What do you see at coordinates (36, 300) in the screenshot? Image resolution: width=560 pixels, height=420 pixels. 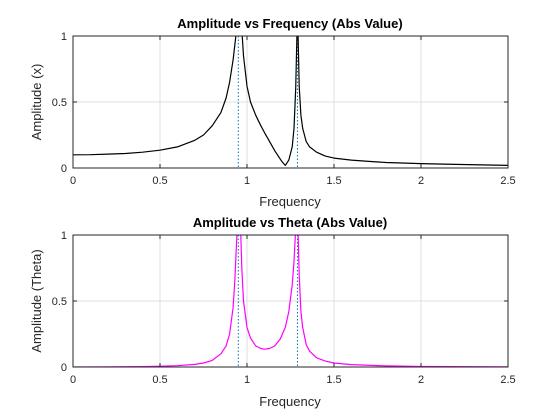 I see `y-axis-label: Amplitude (Theta)` at bounding box center [36, 300].